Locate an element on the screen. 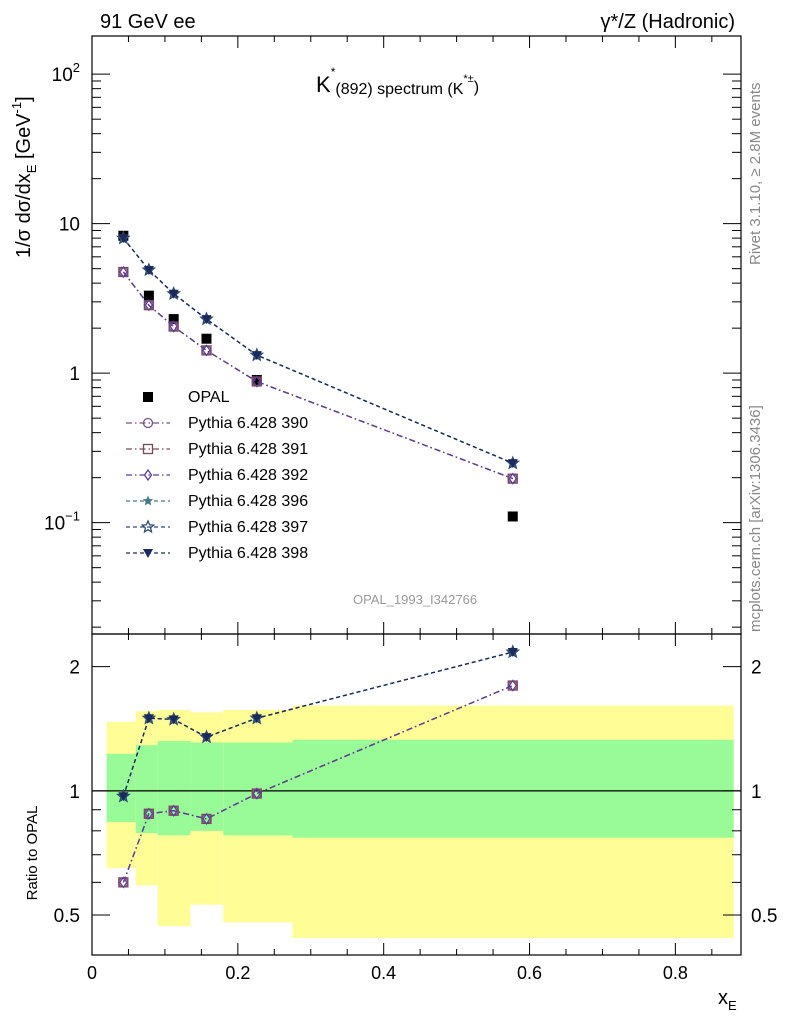 Image resolution: width=786 pixels, height=1024 pixels. main-ytick-label-0: 10² is located at coordinates (66, 73).